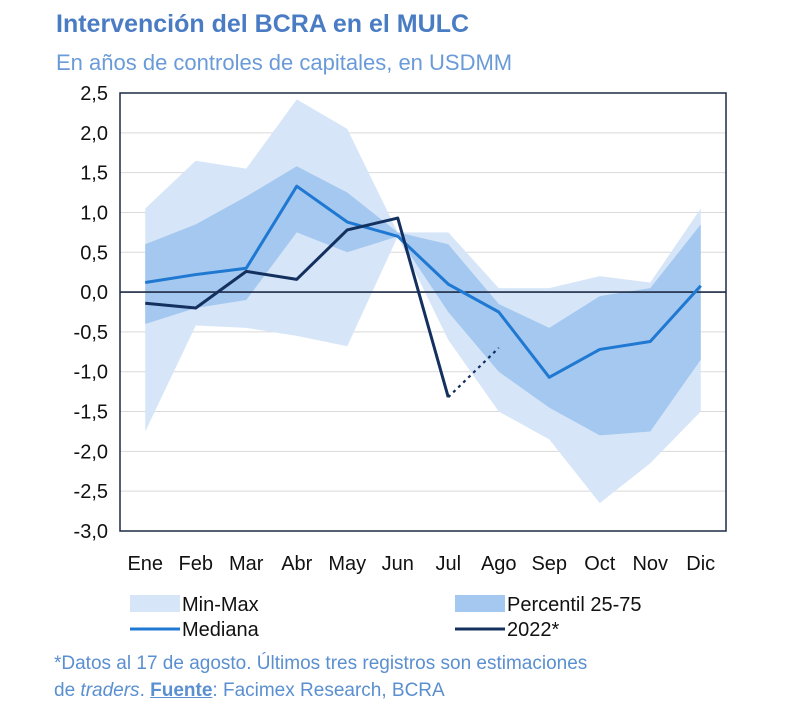  Describe the element at coordinates (246, 564) in the screenshot. I see `x-tick-label: Mar` at that location.